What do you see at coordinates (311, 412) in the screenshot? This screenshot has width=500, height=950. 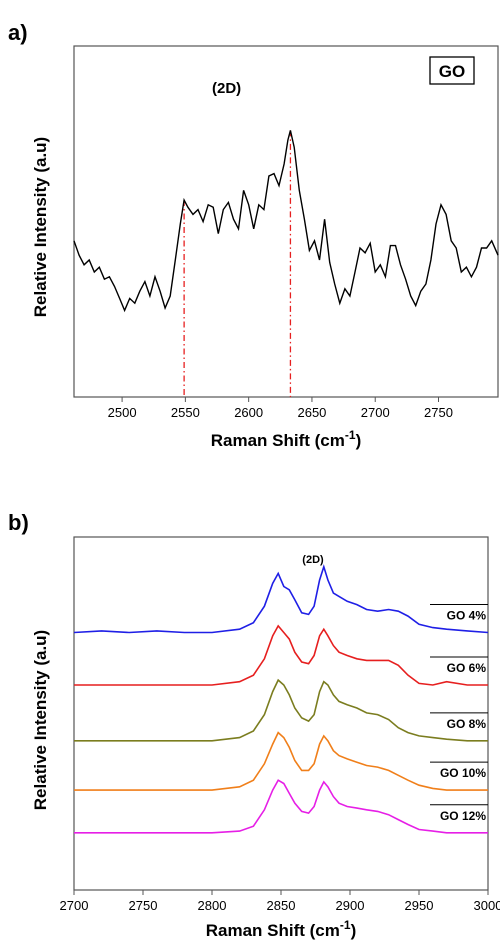 I see `x-tick-label: 2650` at bounding box center [311, 412].